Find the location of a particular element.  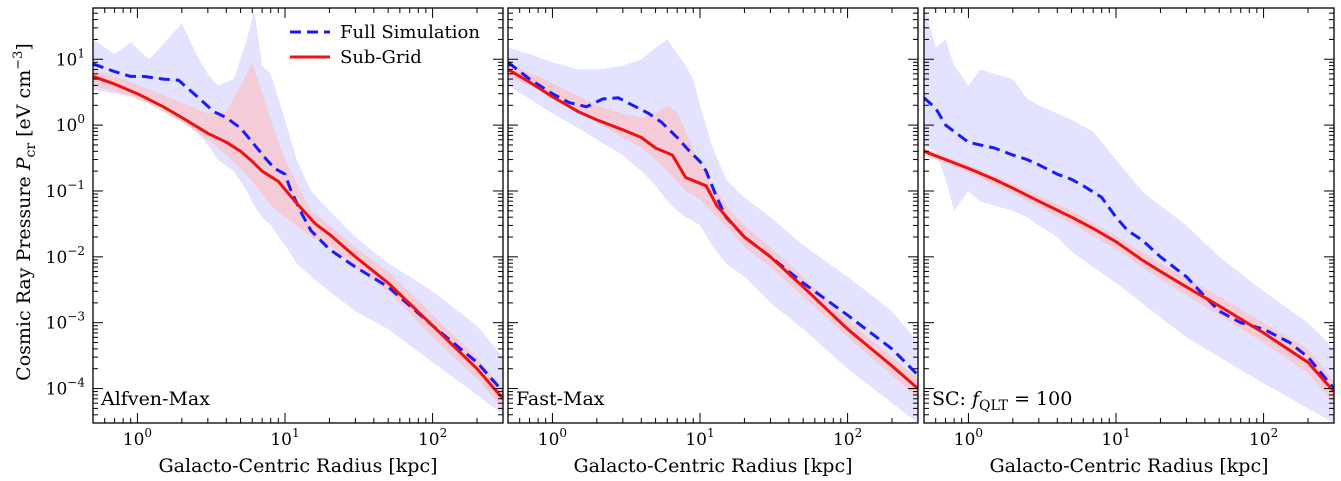

y-axis-label: Cosmic Ray Pressure Pcr [eV cm−3] is located at coordinates (25, 212).